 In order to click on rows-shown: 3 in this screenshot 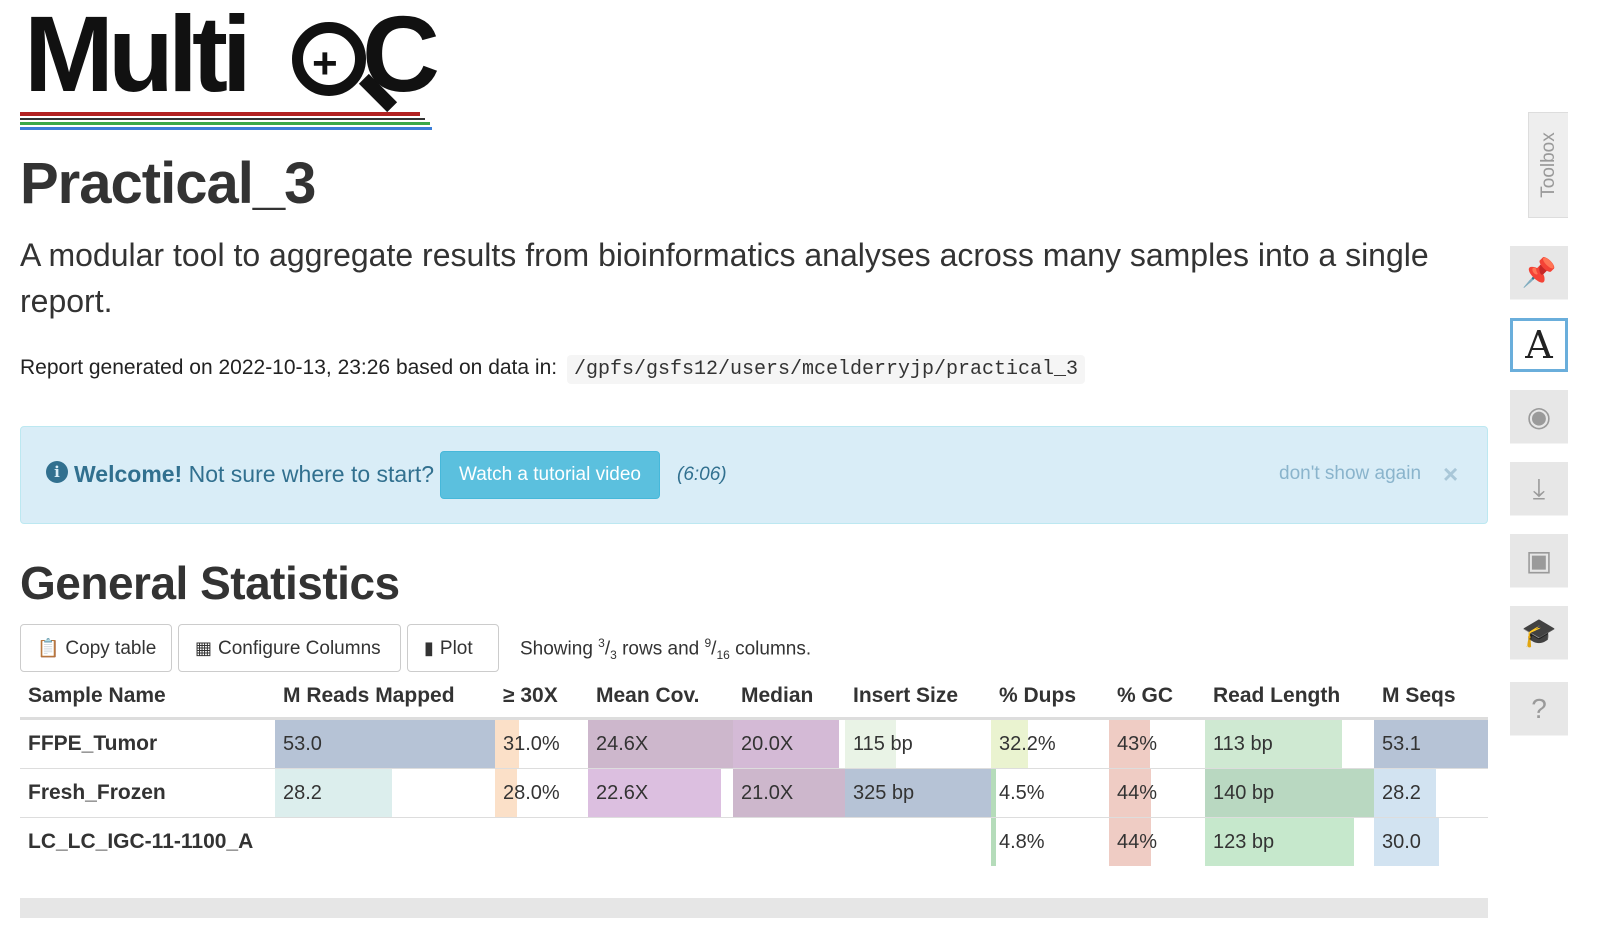, I will do `click(601, 643)`.